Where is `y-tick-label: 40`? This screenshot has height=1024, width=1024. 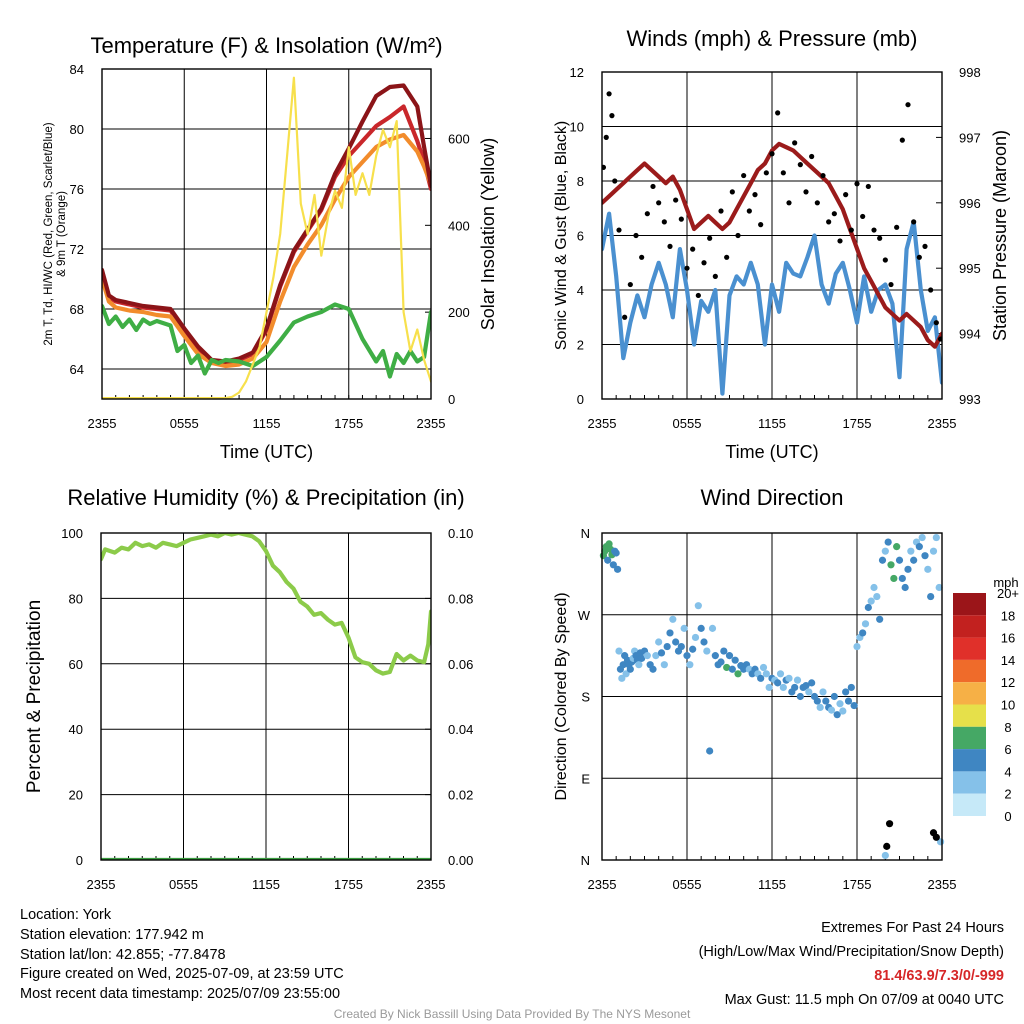 y-tick-label: 40 is located at coordinates (76, 729).